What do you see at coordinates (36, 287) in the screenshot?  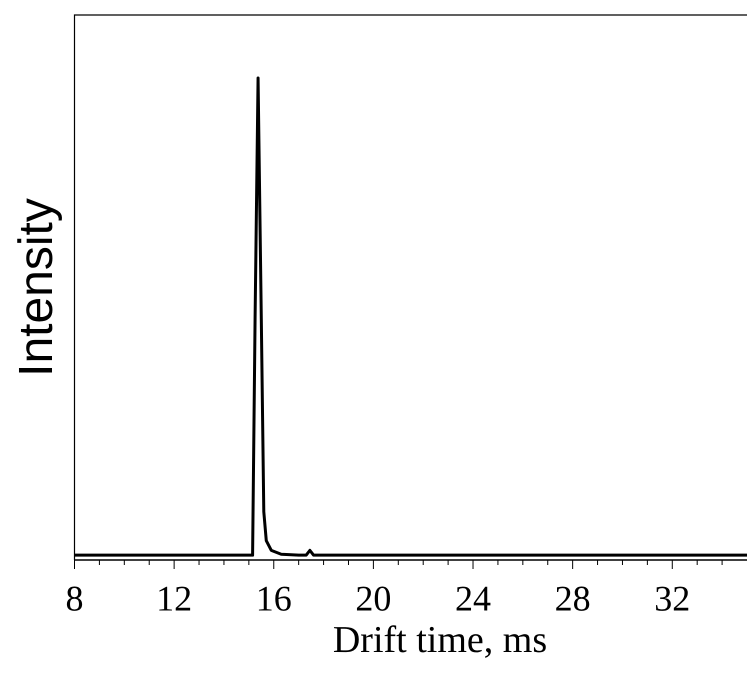 I see `y-axis-title: Intensity` at bounding box center [36, 287].